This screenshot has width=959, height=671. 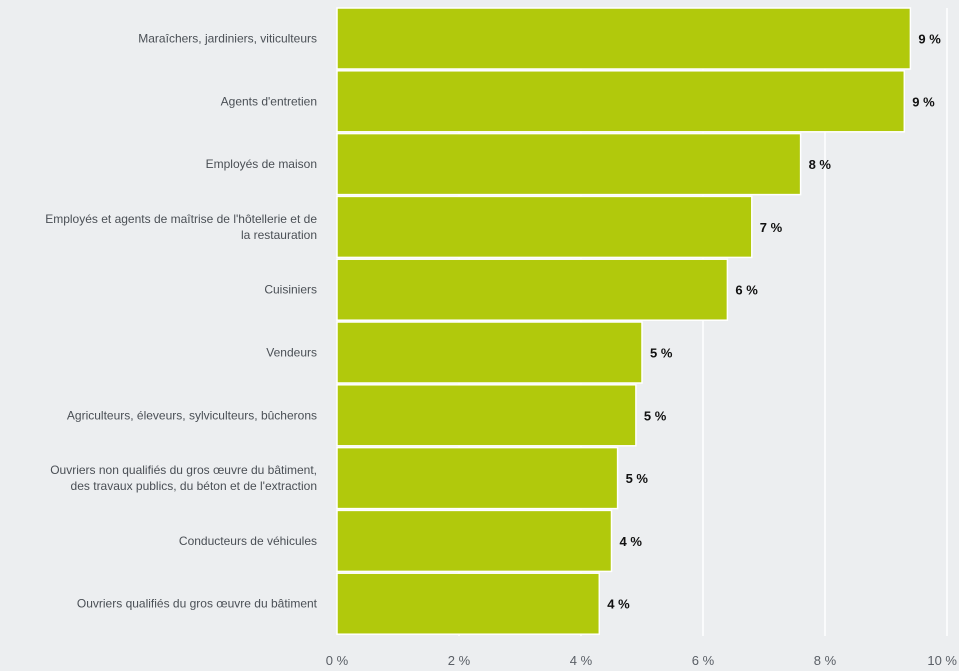 I want to click on x-axis-ticks: 0 % 2 % 4 % 6 % 8 % 10 %, so click(x=642, y=660).